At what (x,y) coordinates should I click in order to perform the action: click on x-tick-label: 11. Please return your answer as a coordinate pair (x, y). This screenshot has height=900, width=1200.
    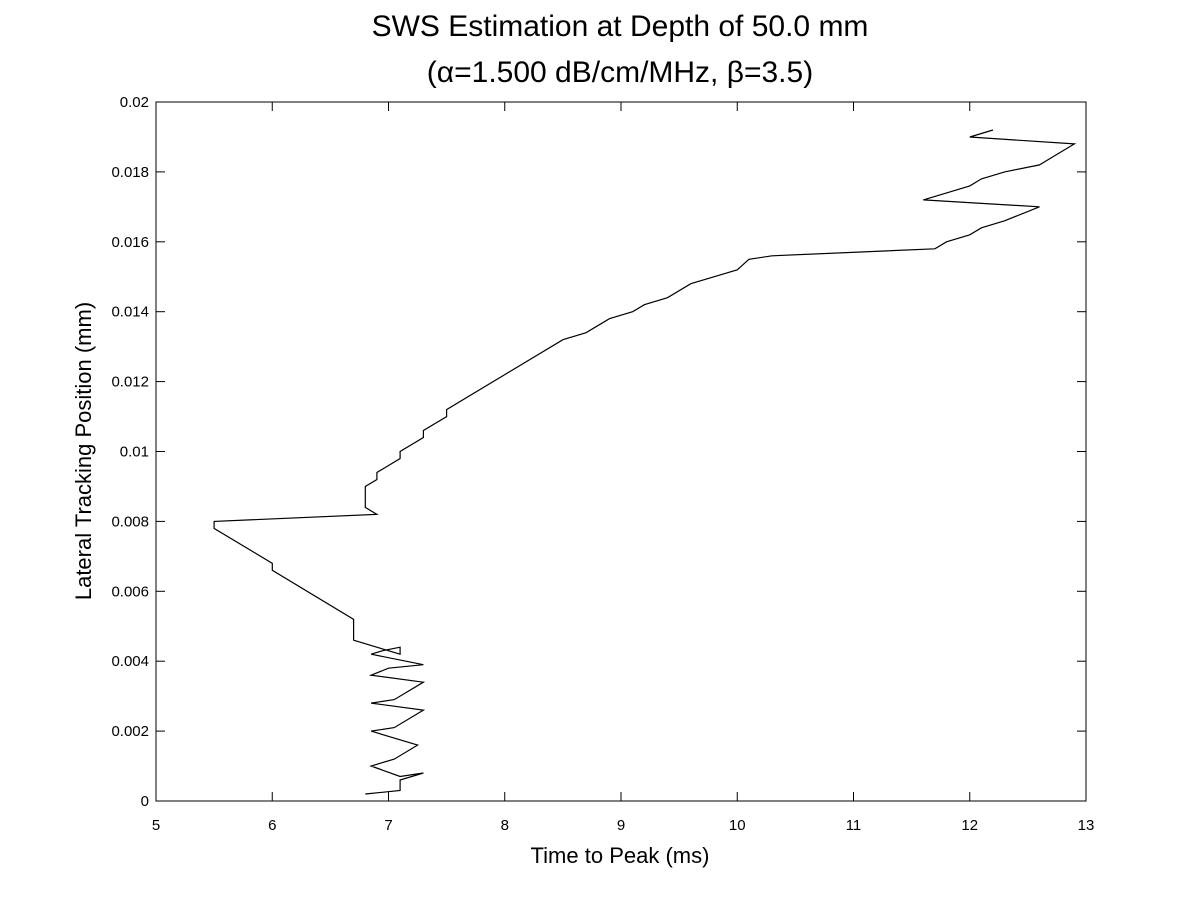
    Looking at the image, I should click on (854, 825).